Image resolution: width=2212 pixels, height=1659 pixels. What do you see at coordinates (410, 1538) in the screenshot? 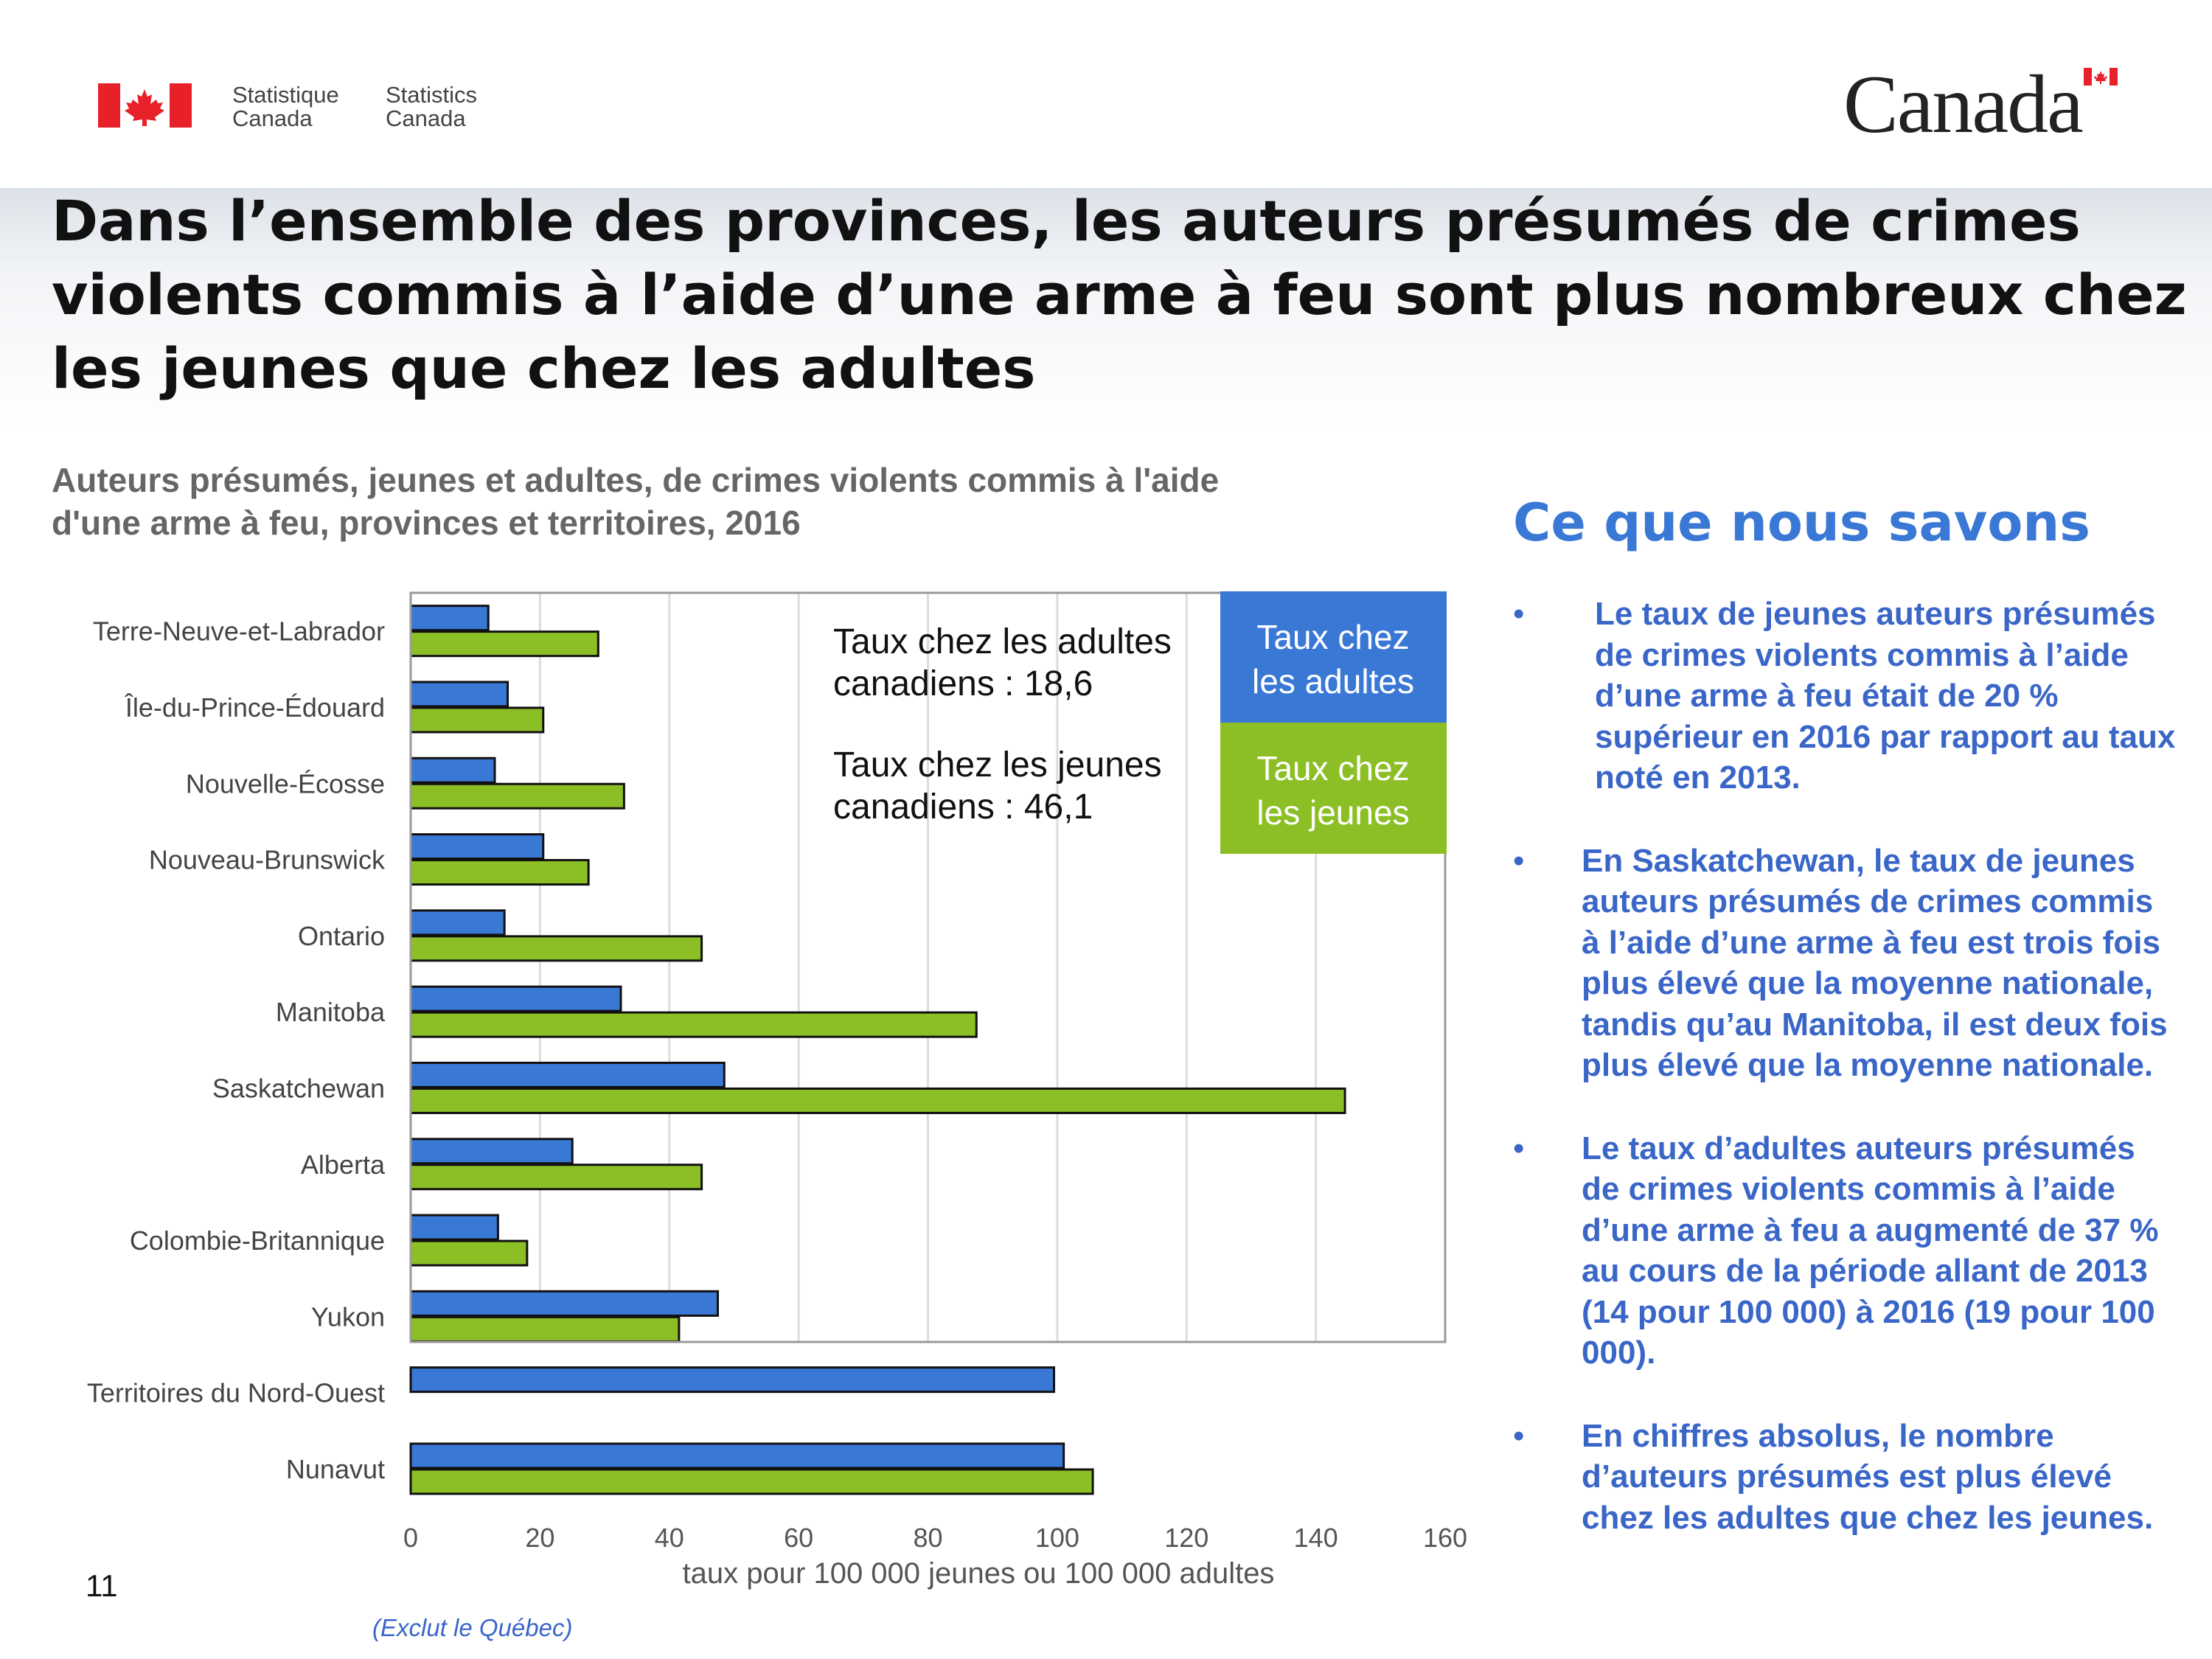
I see `x-tick-label: 0` at bounding box center [410, 1538].